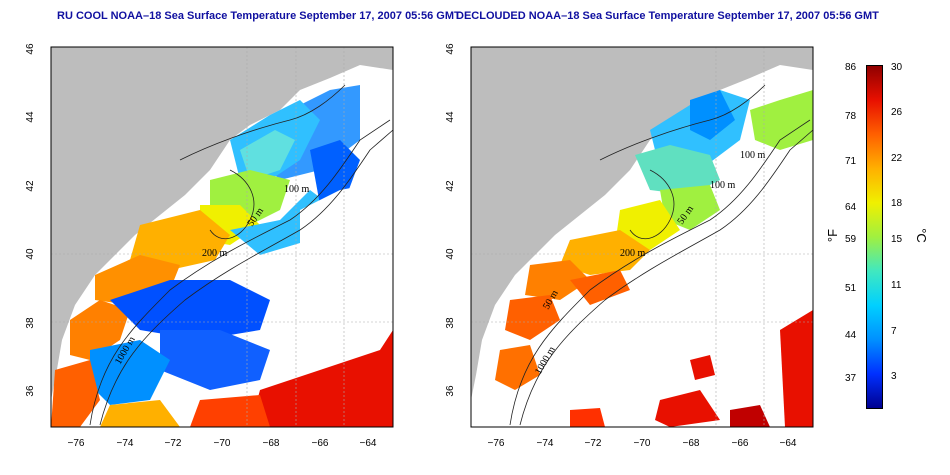 This screenshot has width=950, height=475. Describe the element at coordinates (874, 237) in the screenshot. I see `colorbar` at that location.